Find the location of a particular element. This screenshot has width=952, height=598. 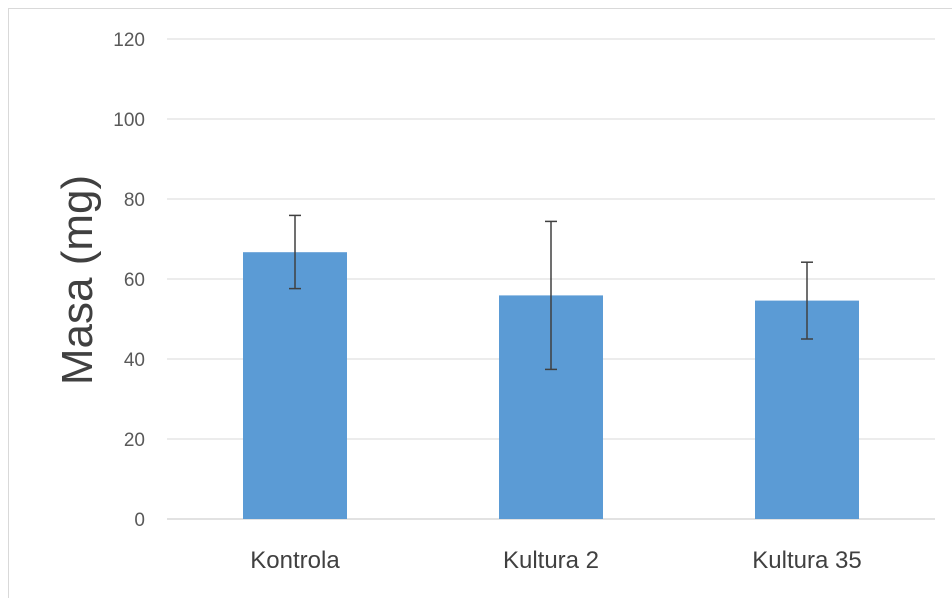

y-axis-label: Masa (mg) is located at coordinates (77, 280).